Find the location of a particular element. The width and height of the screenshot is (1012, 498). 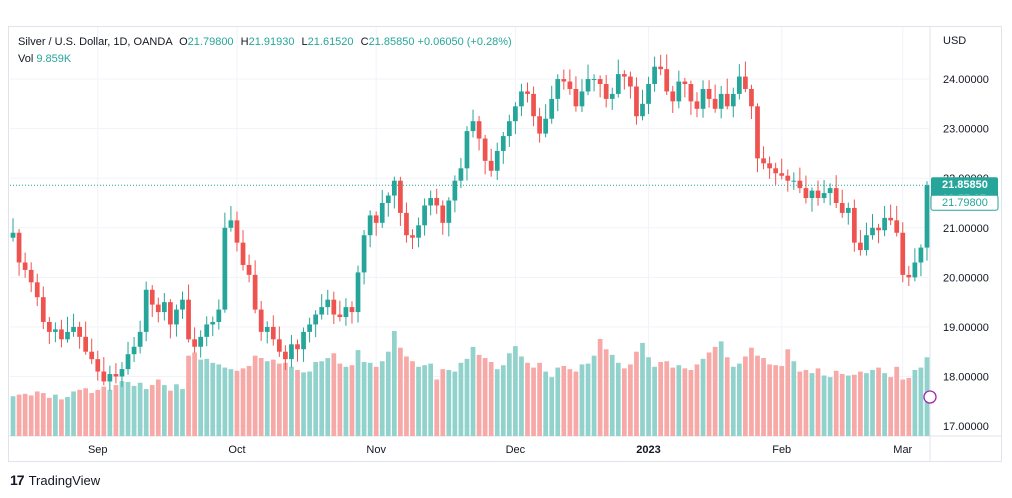

y-tick-label: 24.00000 is located at coordinates (966, 80).